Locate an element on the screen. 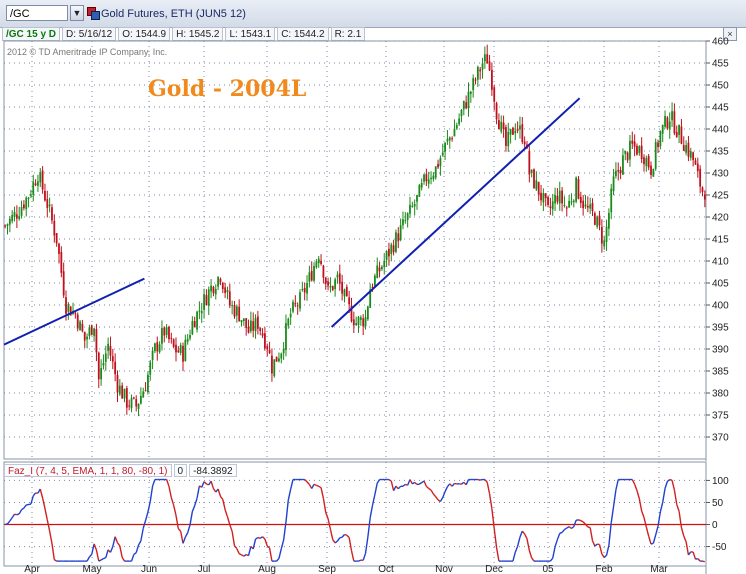  y-tick-label: 380 is located at coordinates (720, 394).